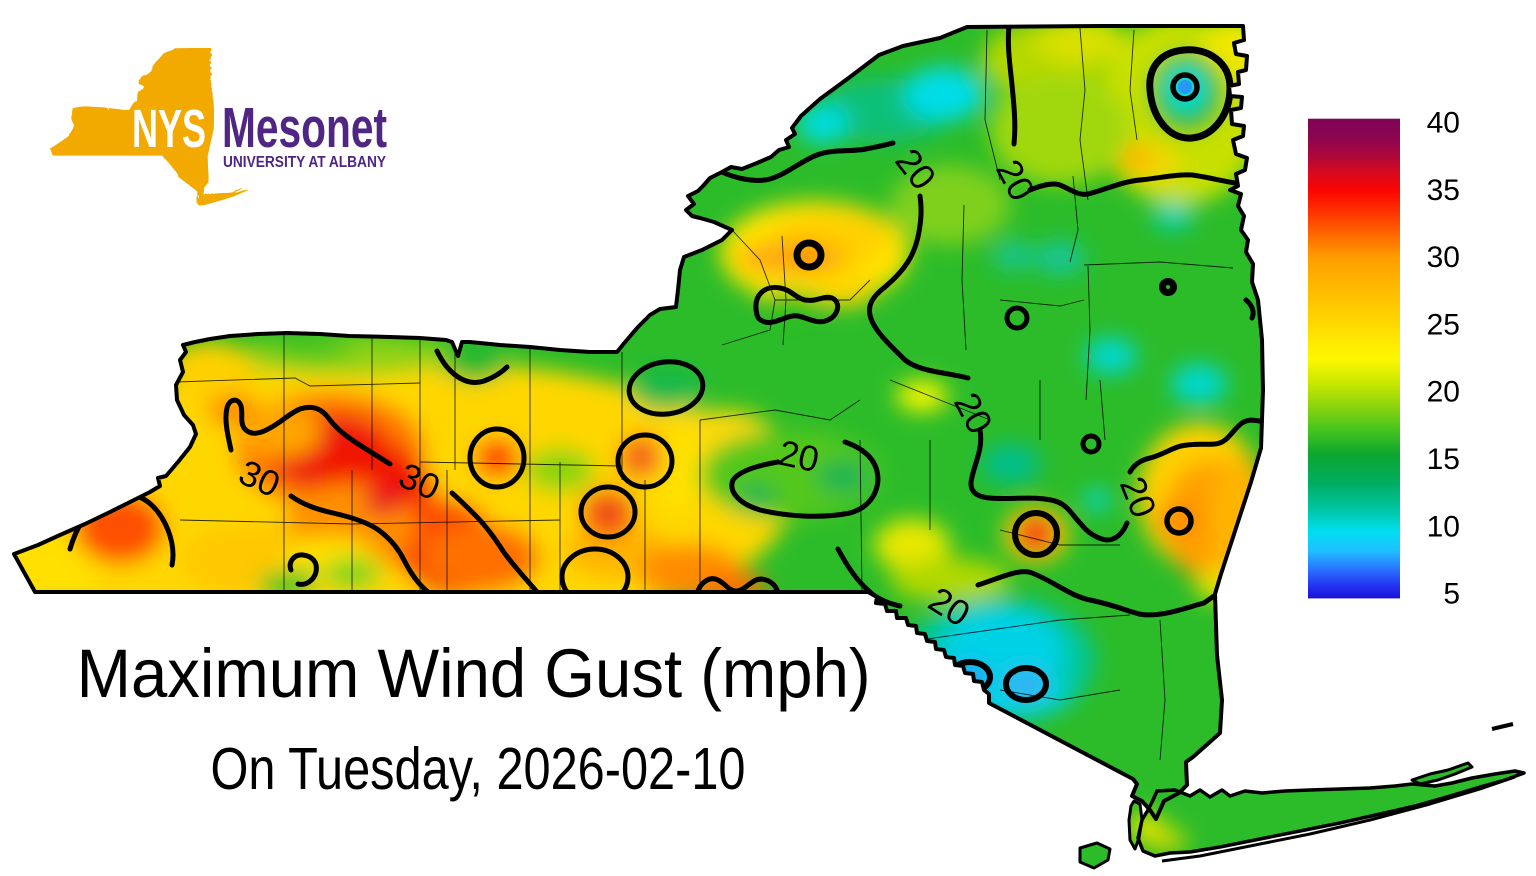  I want to click on svg-text: 10, so click(1443, 526).